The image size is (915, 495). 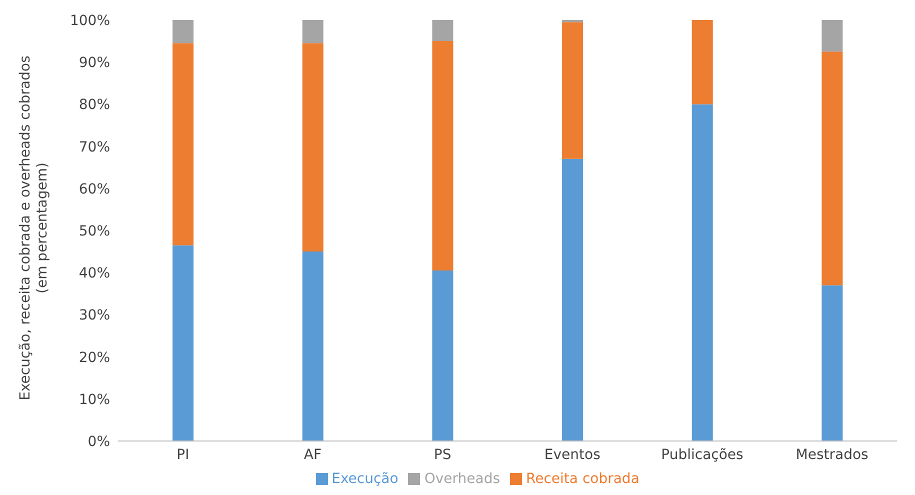 What do you see at coordinates (94, 231) in the screenshot?
I see `y-tick-label: 50%` at bounding box center [94, 231].